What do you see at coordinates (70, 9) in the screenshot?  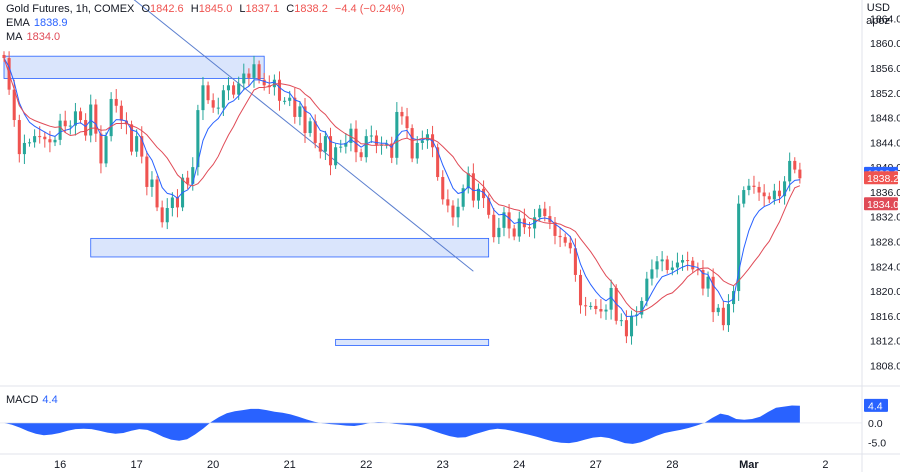 I see `symbol-title: Gold Futures, 1h, COMEX` at bounding box center [70, 9].